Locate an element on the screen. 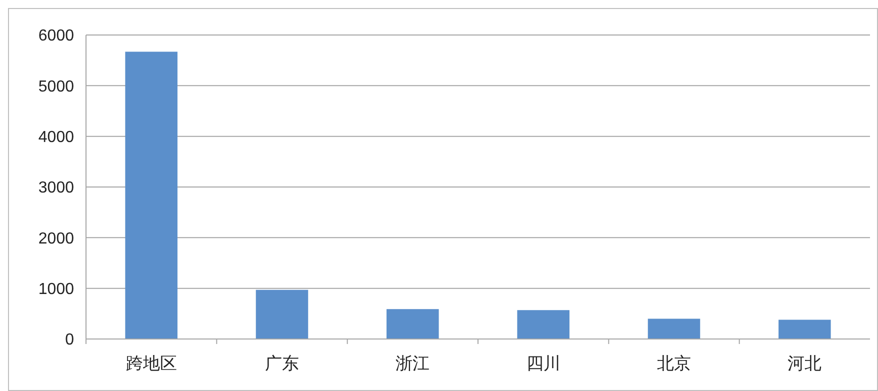  y-tick-label: 0 is located at coordinates (69, 340).